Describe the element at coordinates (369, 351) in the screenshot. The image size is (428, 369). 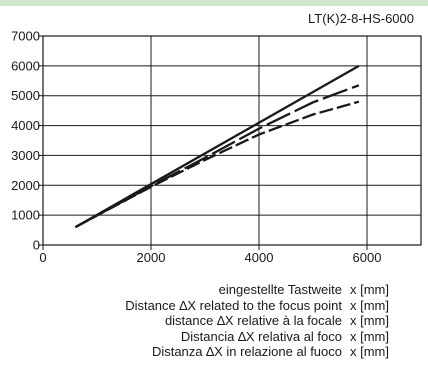
I see `legend-unit-it: x [mm]` at that location.